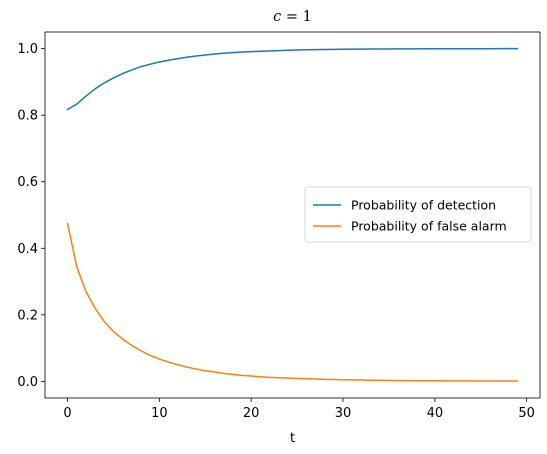 Image resolution: width=547 pixels, height=454 pixels. I want to click on legend-box, so click(418, 214).